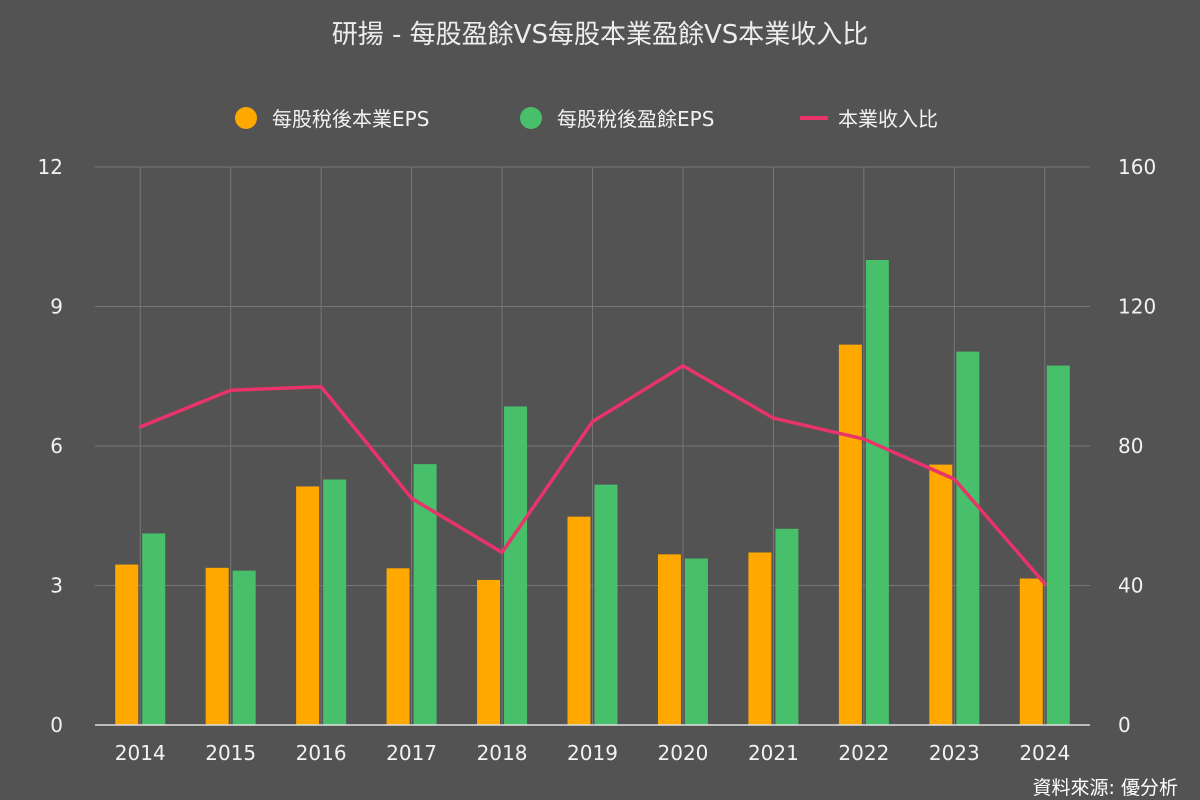 This screenshot has width=1200, height=800. I want to click on x-tick-label: 2015, so click(230, 753).